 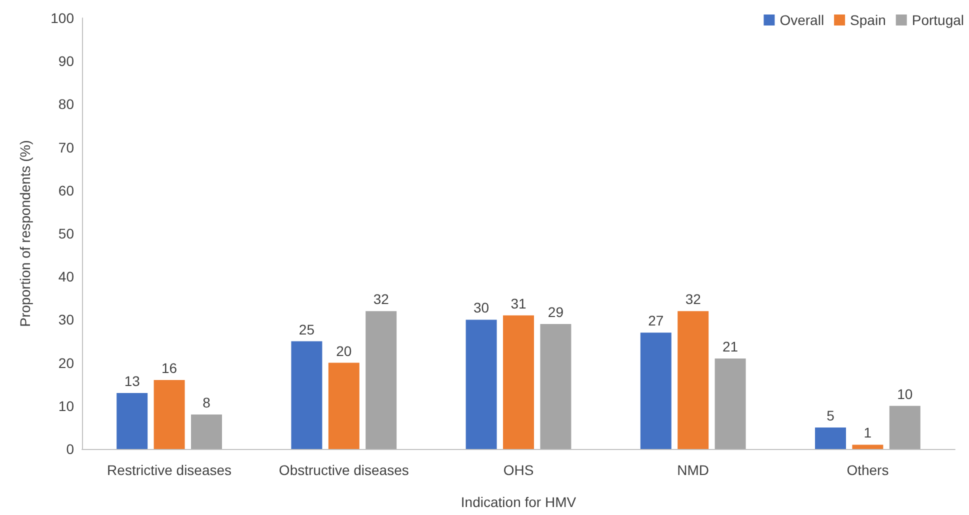 I want to click on y-tick-label: 90, so click(x=66, y=61).